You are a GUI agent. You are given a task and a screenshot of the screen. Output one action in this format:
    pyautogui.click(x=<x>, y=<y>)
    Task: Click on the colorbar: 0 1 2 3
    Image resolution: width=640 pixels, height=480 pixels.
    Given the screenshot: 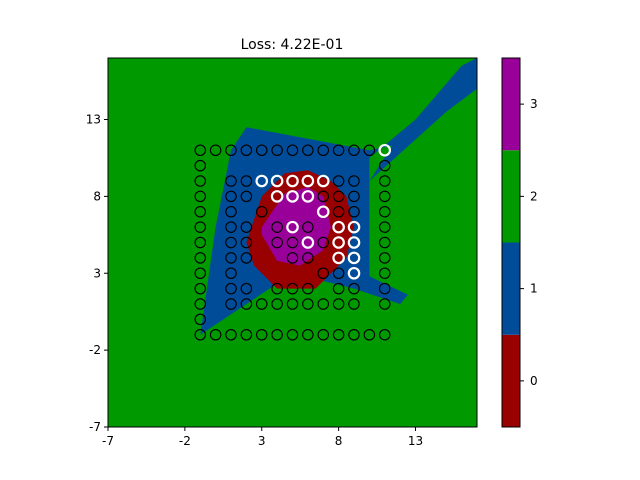 What is the action you would take?
    pyautogui.click(x=519, y=242)
    